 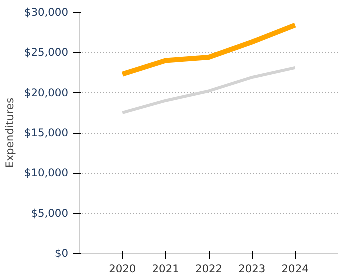 I want to click on x-tick-label: 2021, so click(x=166, y=268).